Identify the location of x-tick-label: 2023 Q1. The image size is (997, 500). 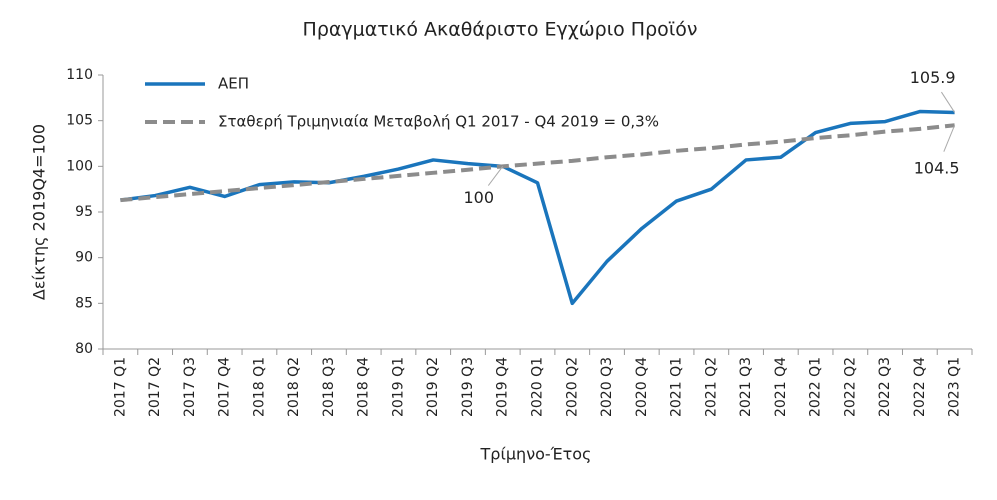
(955, 387).